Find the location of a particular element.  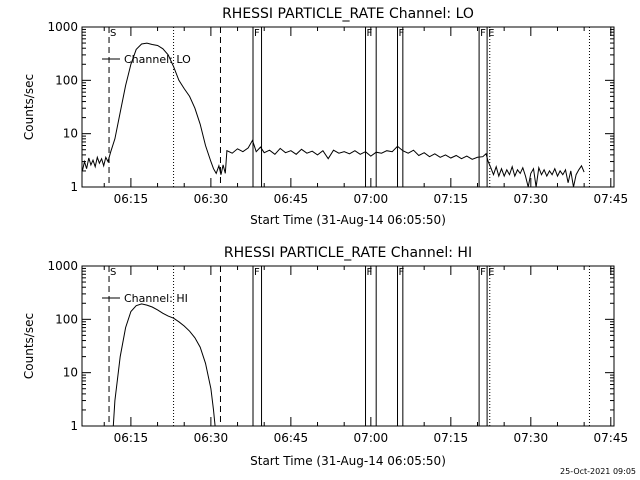

series-line is located at coordinates (164, 365).